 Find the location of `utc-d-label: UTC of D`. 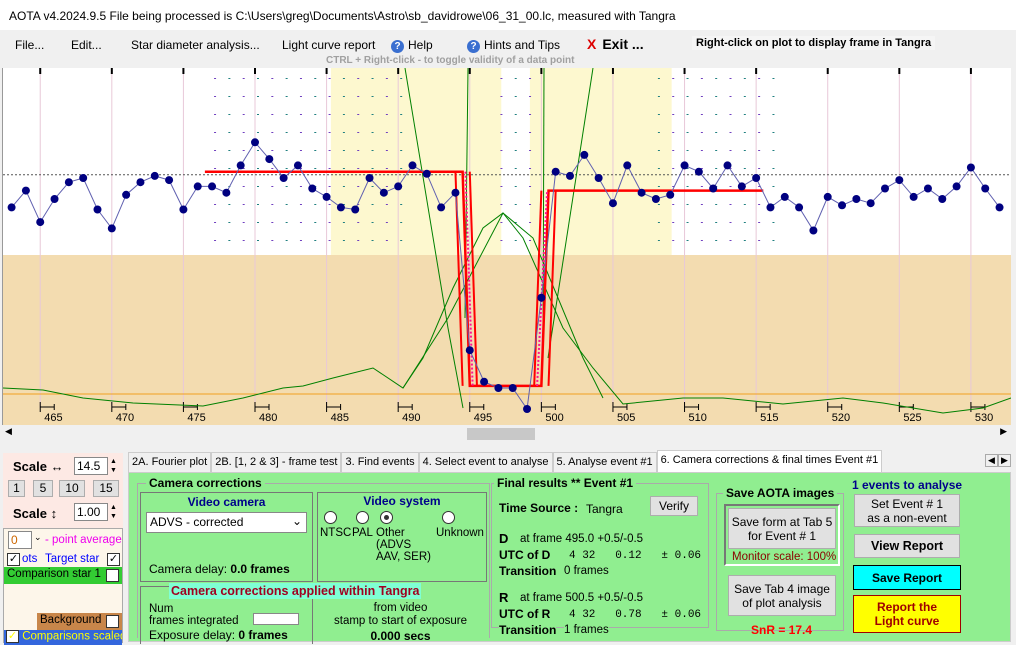

utc-d-label: UTC of D is located at coordinates (525, 555).